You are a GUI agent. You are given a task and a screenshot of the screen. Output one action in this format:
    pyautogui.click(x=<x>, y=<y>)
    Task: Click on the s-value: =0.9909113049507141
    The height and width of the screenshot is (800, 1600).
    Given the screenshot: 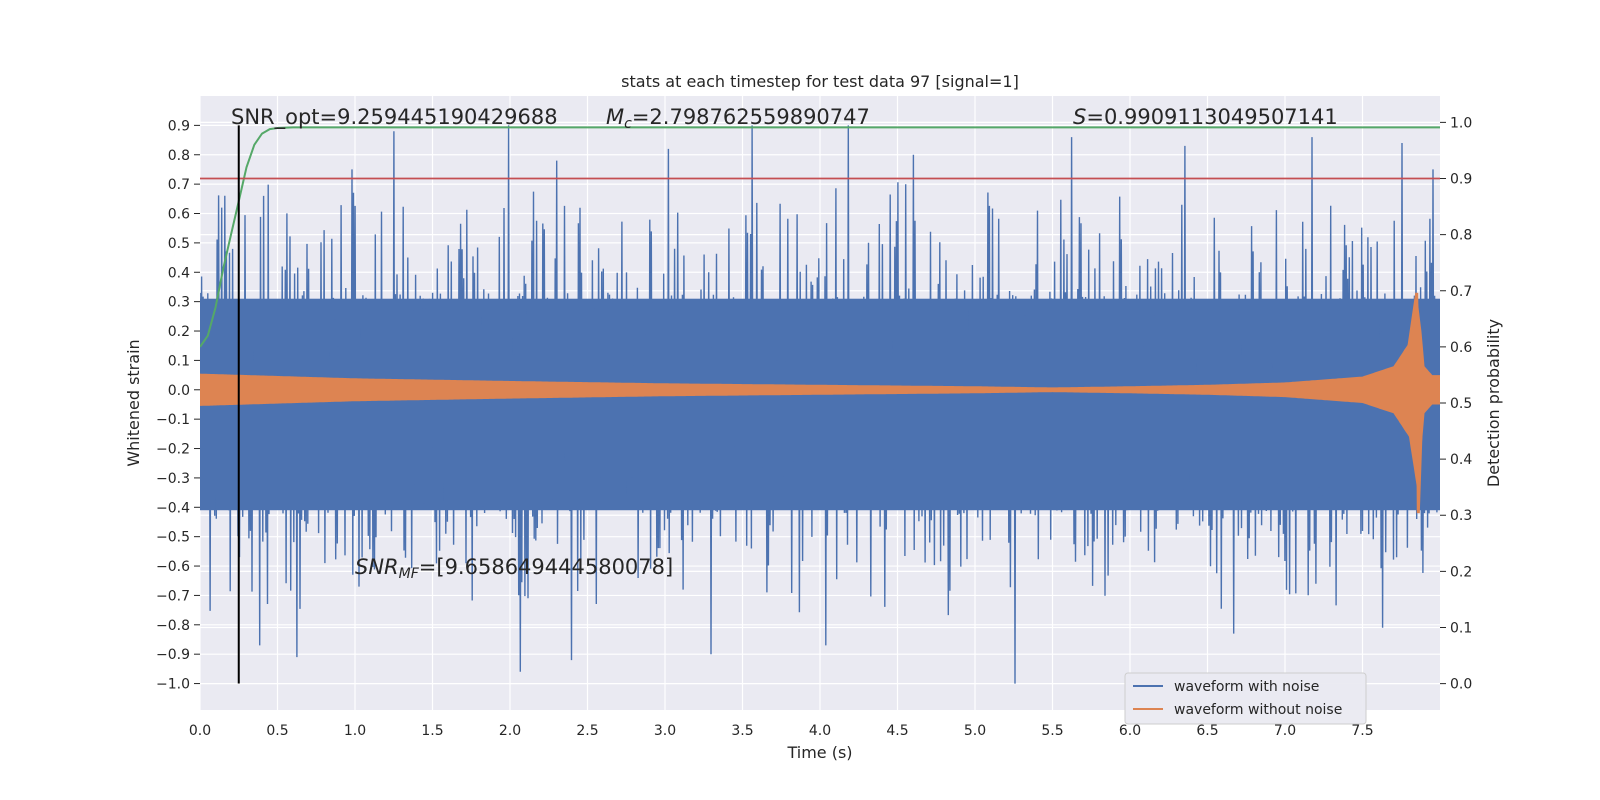 What is the action you would take?
    pyautogui.click(x=1211, y=117)
    